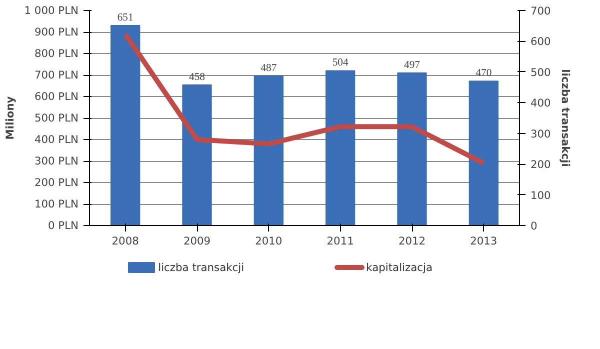 Image resolution: width=600 pixels, height=349 pixels. Describe the element at coordinates (269, 68) in the screenshot. I see `data-label: 487` at that location.